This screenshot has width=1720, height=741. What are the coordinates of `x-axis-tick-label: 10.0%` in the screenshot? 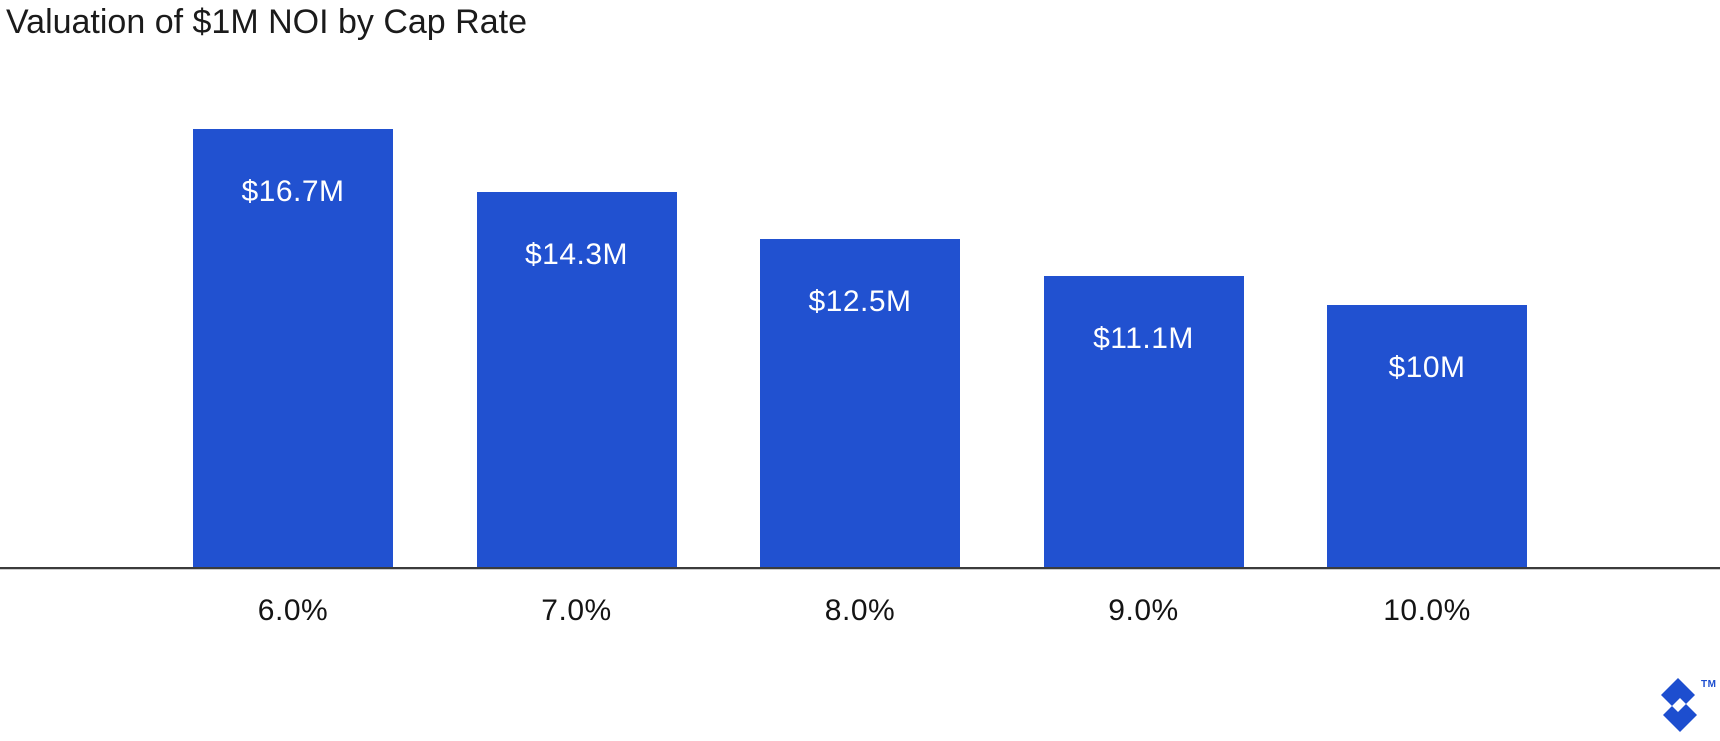 It's located at (1427, 610).